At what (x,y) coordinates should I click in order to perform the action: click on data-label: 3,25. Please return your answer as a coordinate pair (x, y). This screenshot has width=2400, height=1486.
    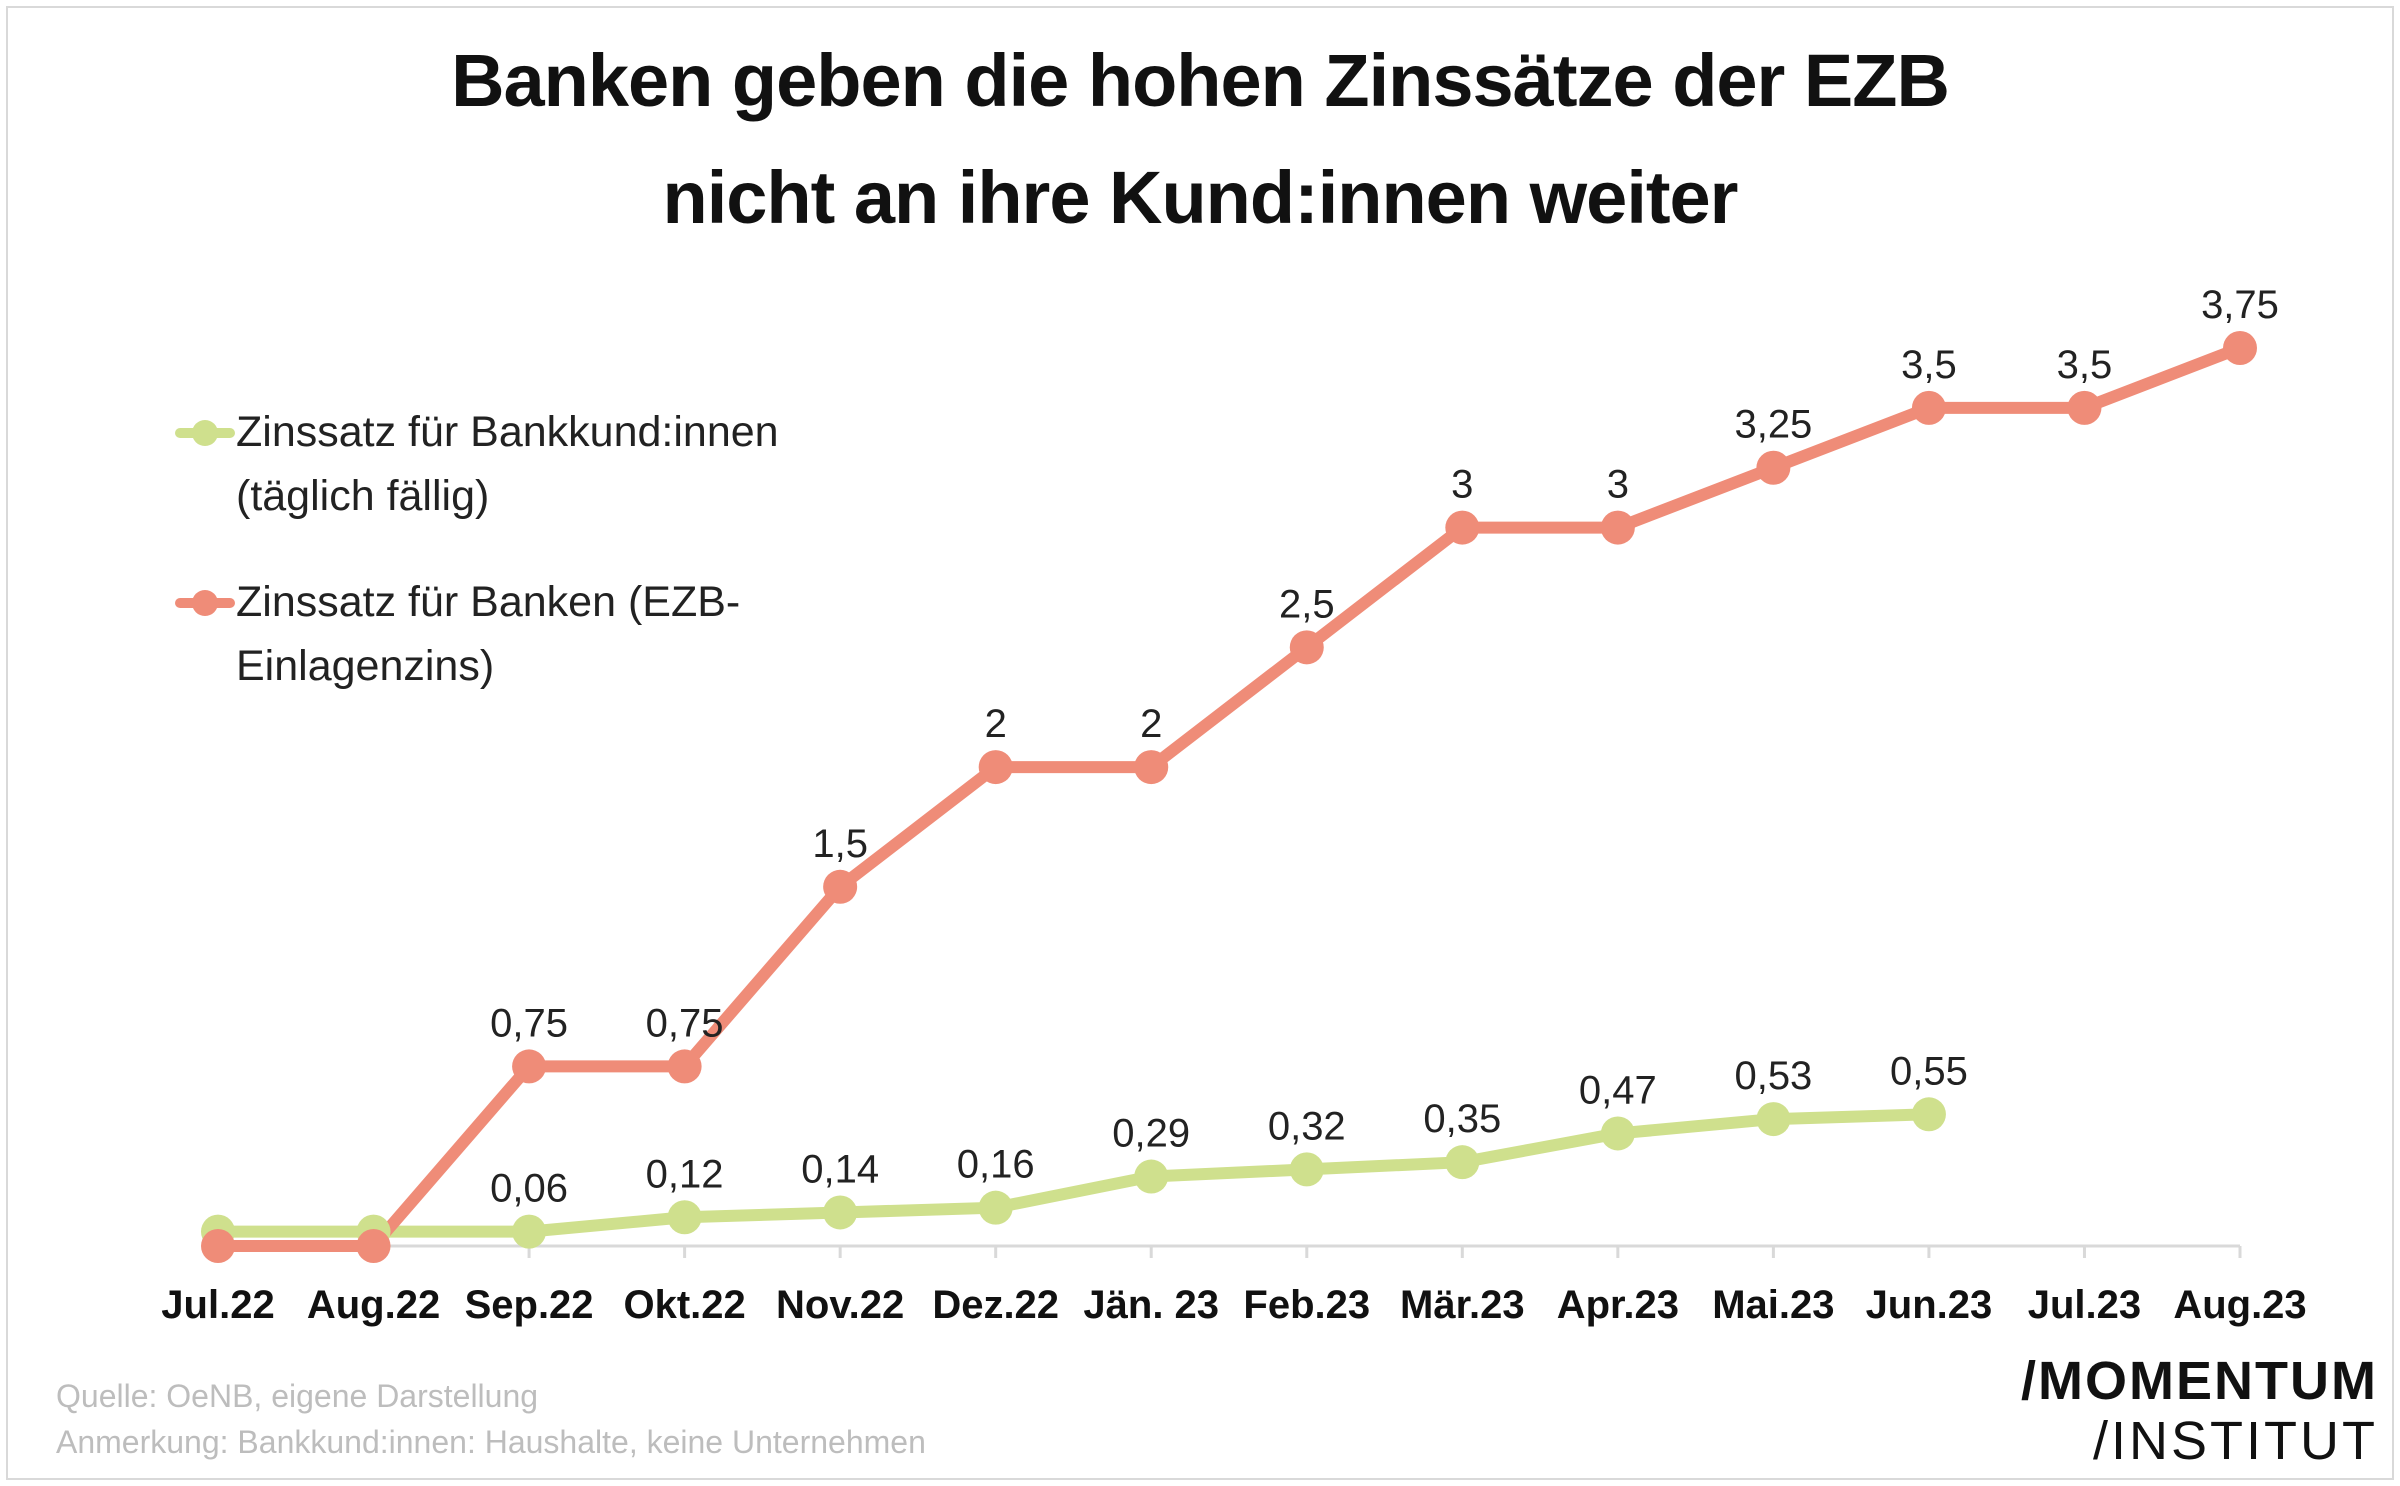
    Looking at the image, I should click on (1773, 425).